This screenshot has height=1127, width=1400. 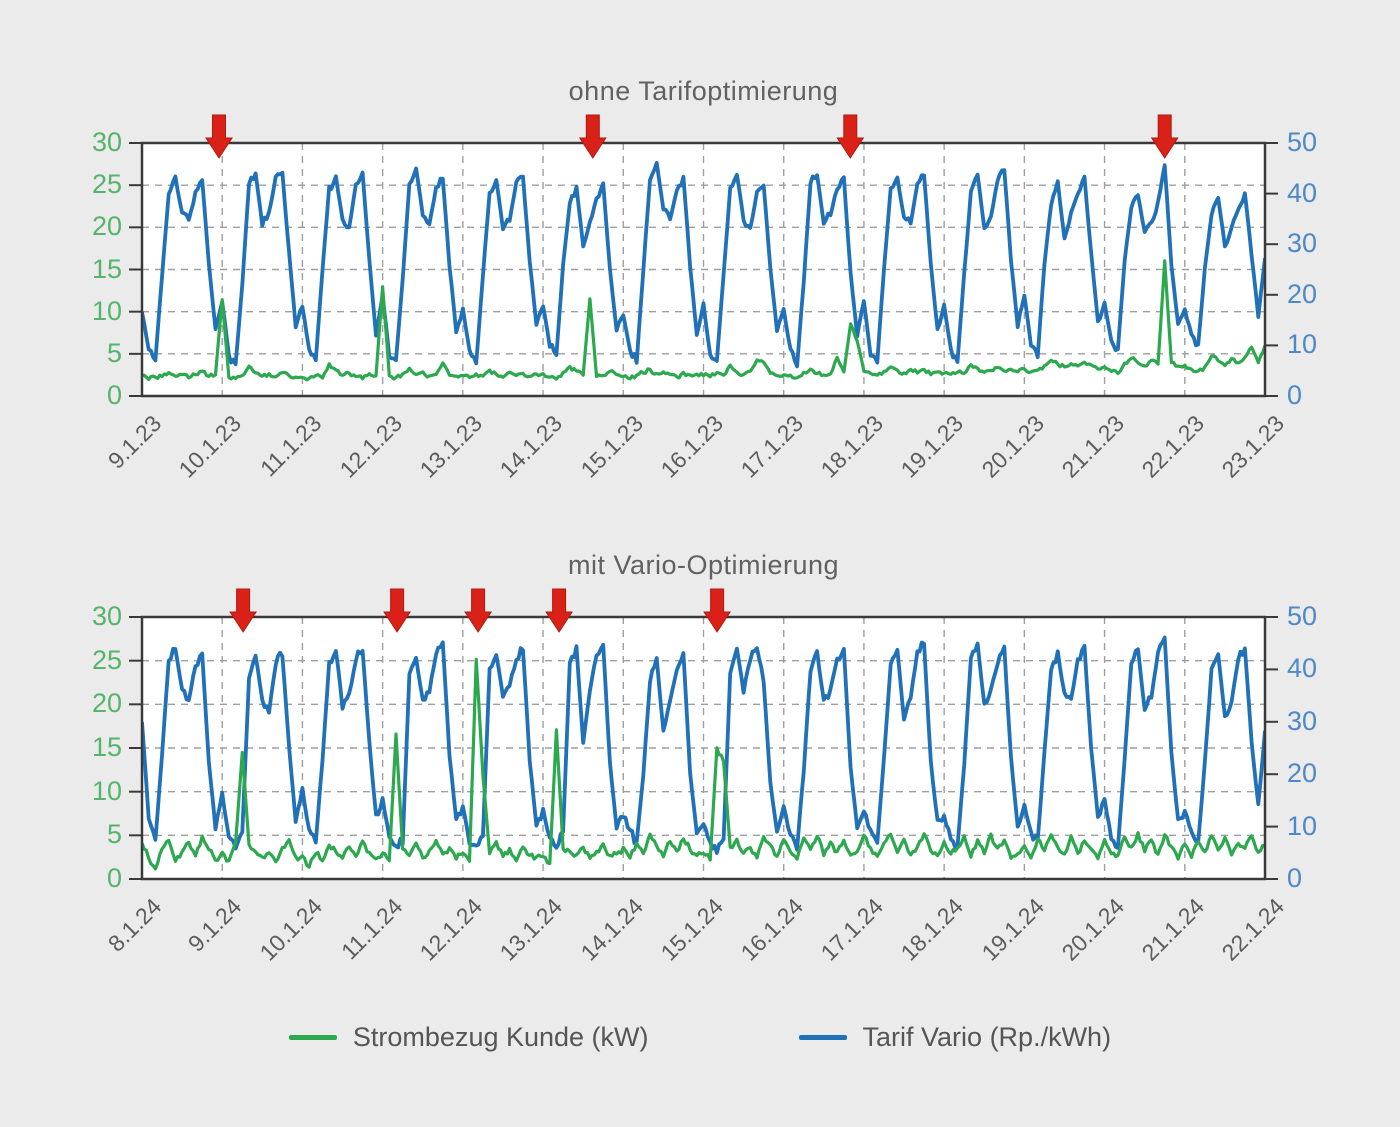 I want to click on chart-title-top: ohne Tarifoptimierung, so click(x=703, y=91).